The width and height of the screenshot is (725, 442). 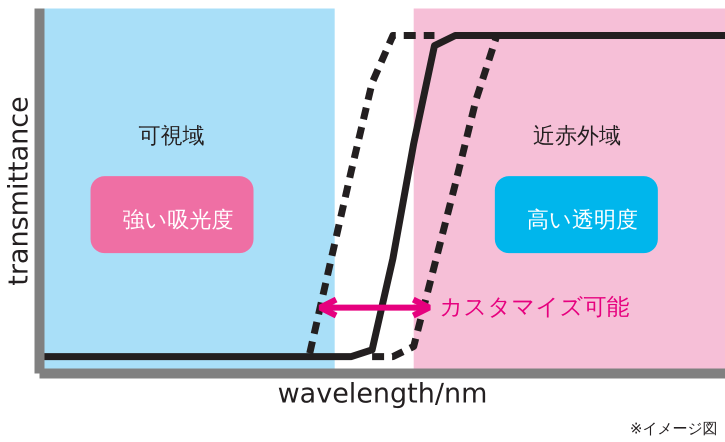 What do you see at coordinates (171, 136) in the screenshot?
I see `annotation: 可視域` at bounding box center [171, 136].